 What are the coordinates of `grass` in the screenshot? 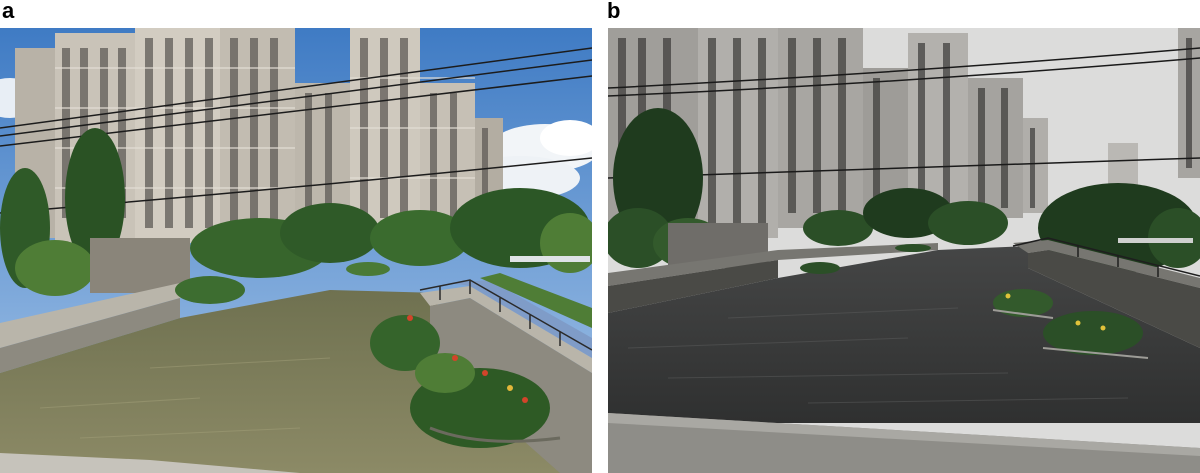 It's located at (536, 300).